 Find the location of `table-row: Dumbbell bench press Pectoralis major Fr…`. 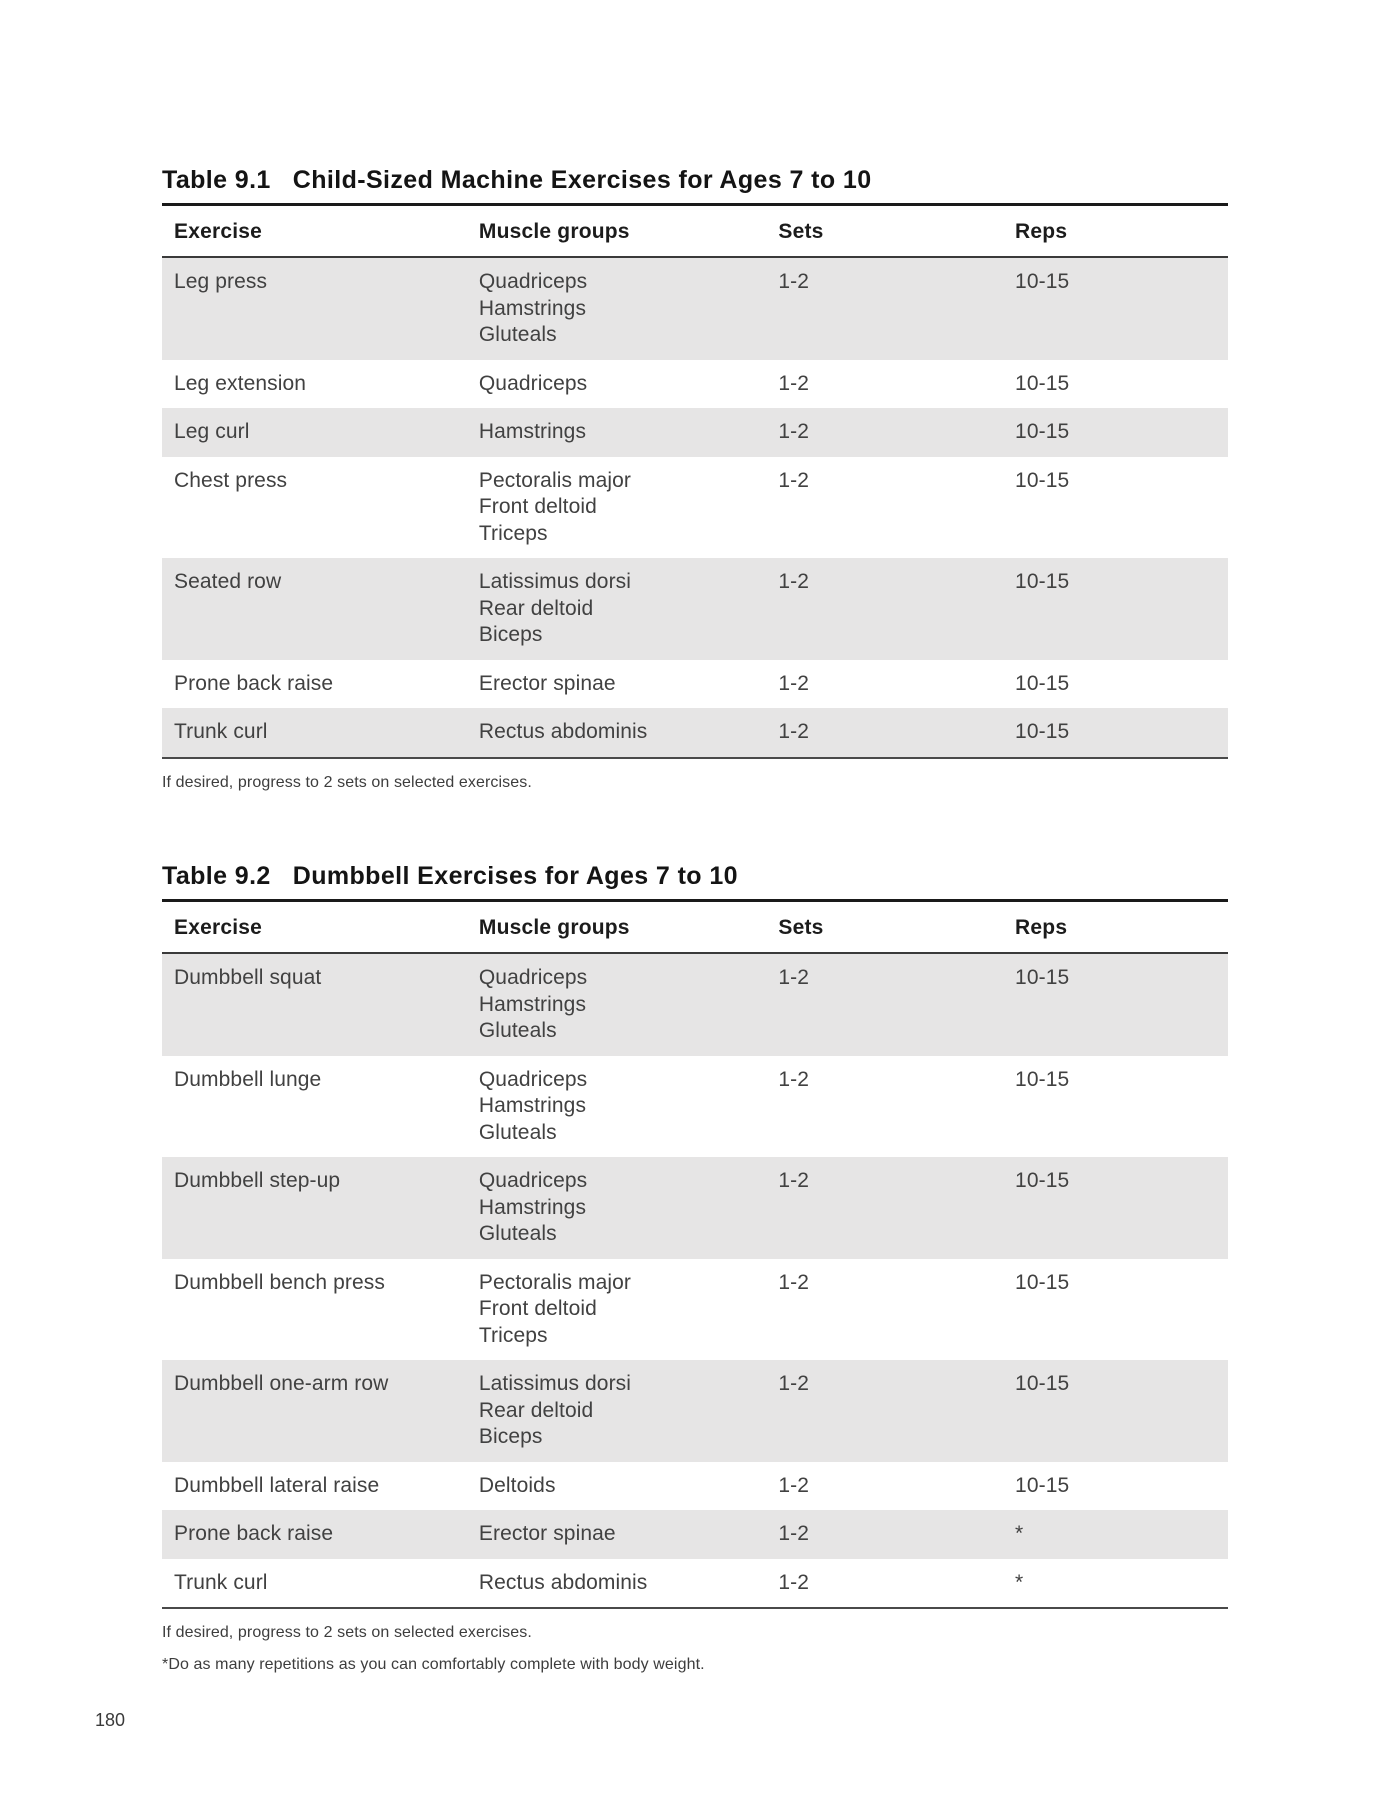

table-row: Dumbbell bench press Pectoralis major Fr… is located at coordinates (695, 1309).